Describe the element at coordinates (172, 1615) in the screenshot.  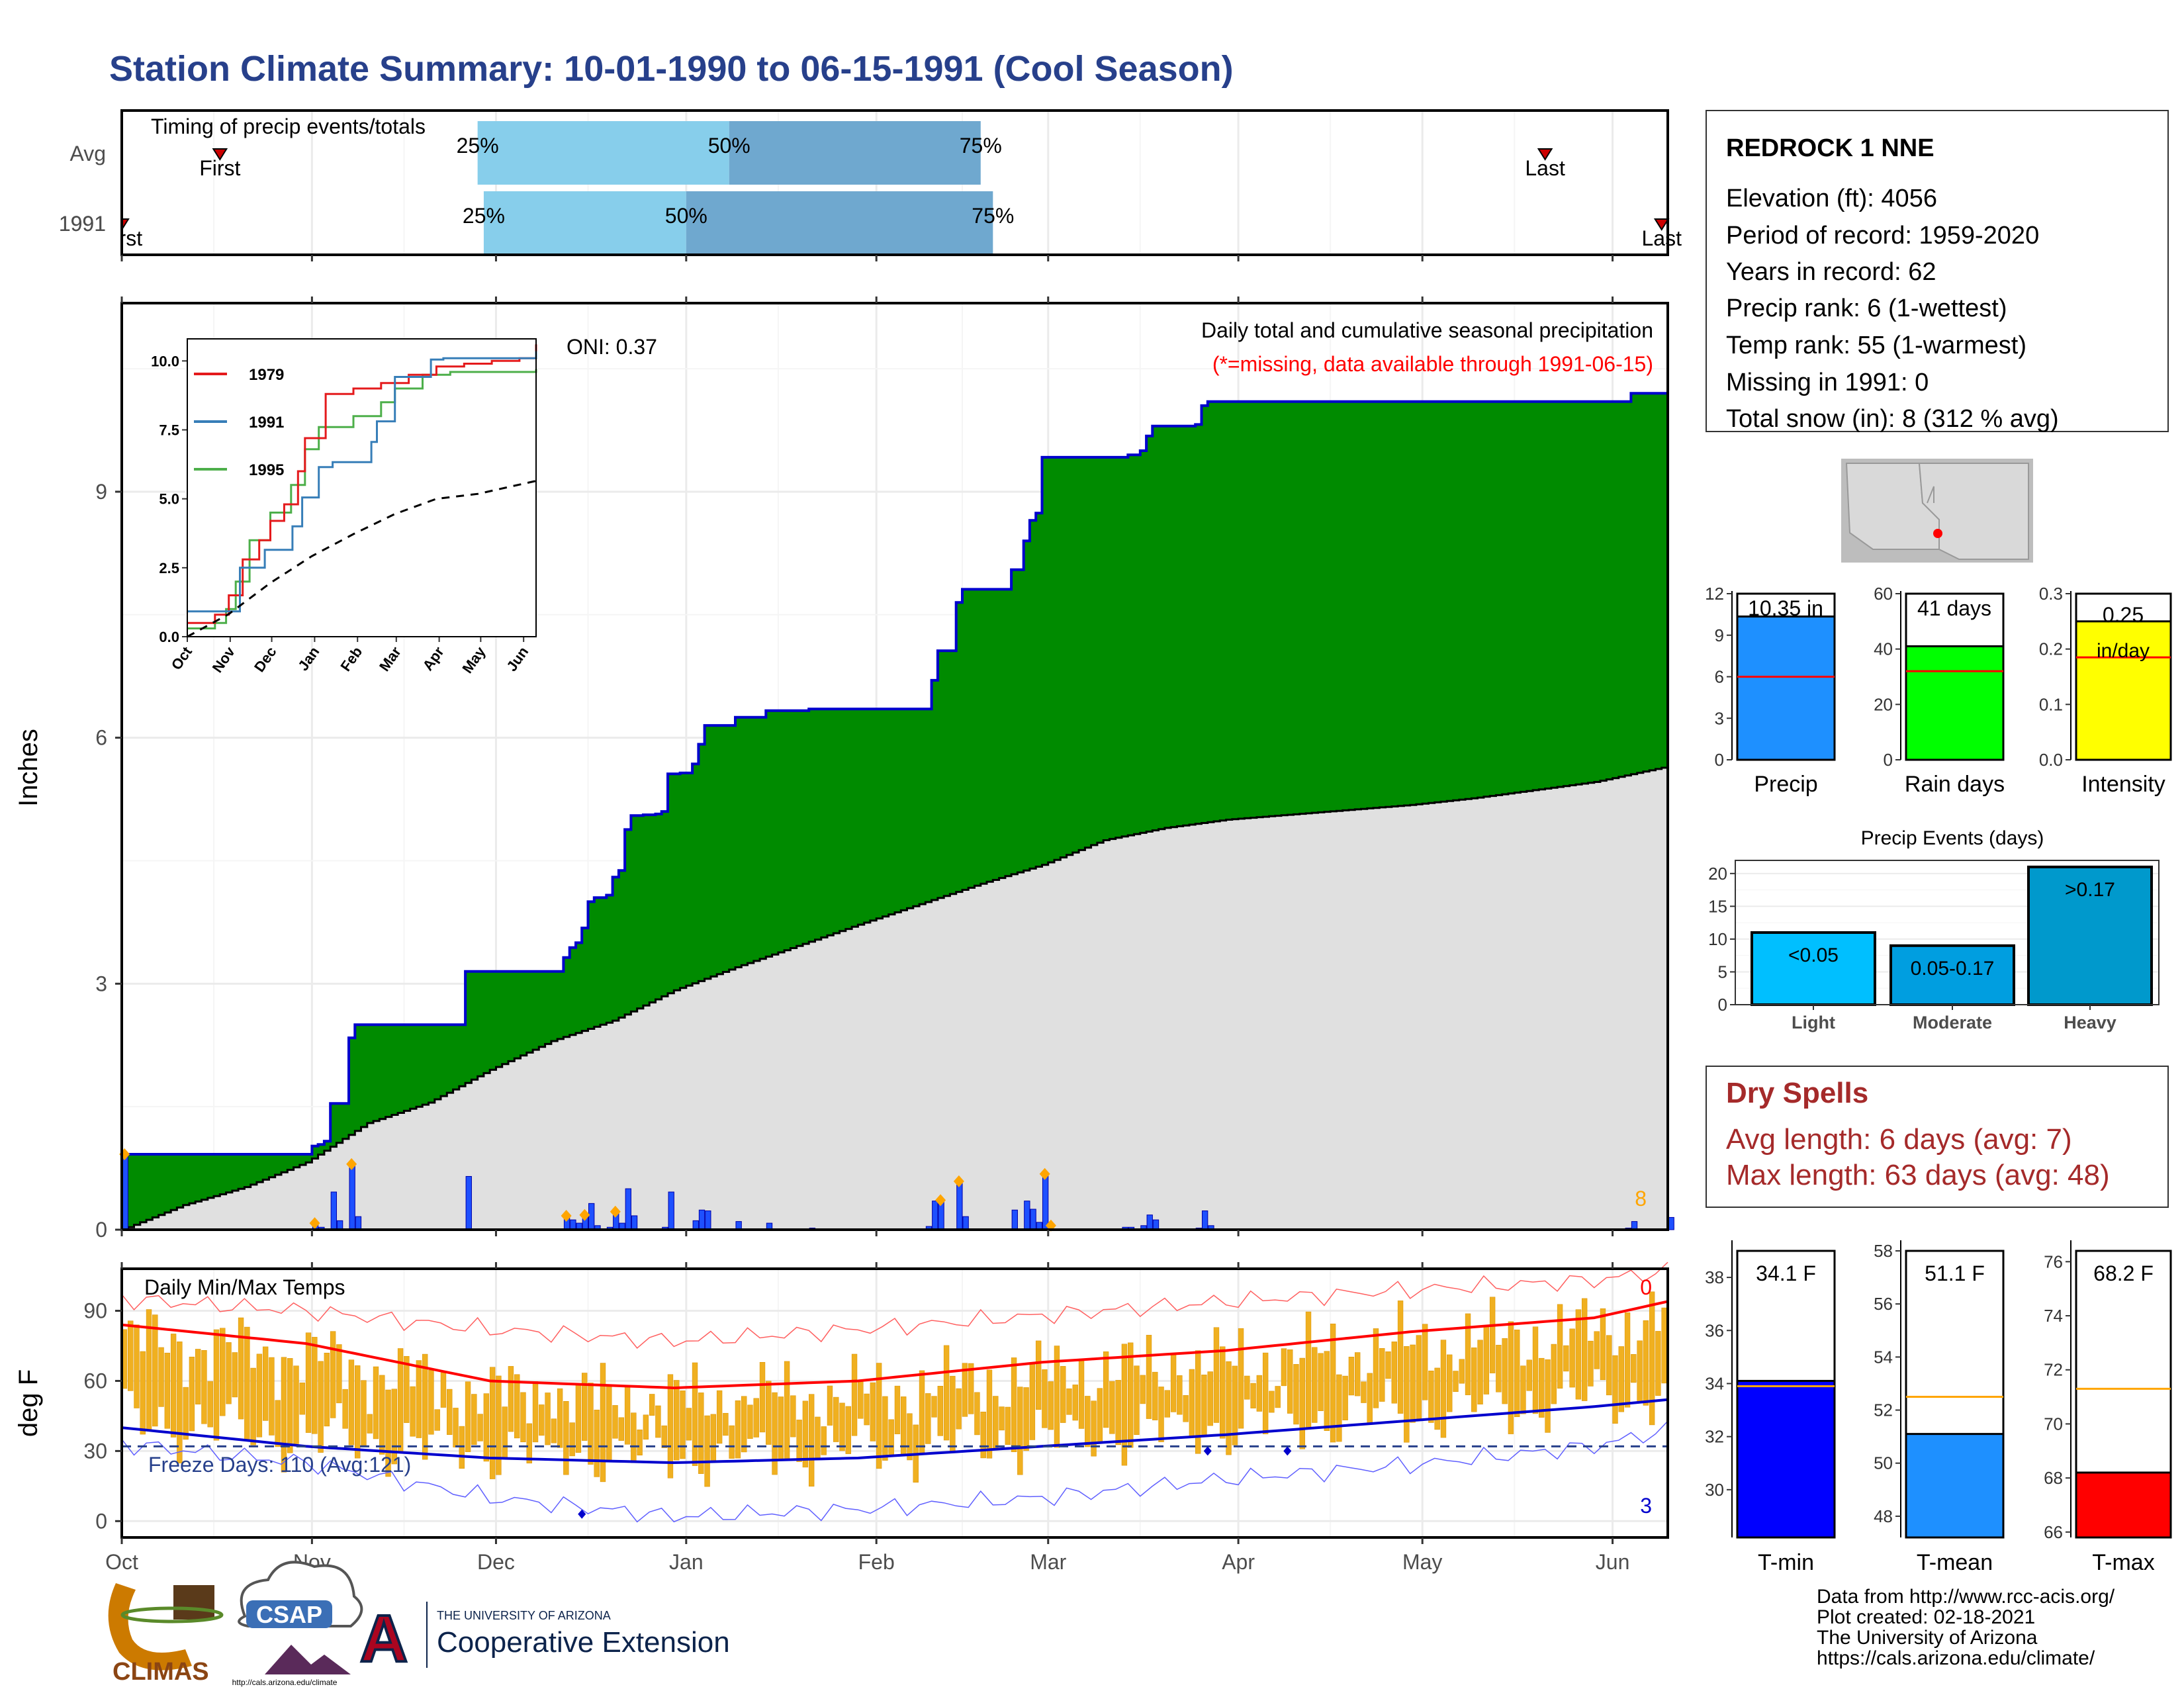
I see `climas-ring` at that location.